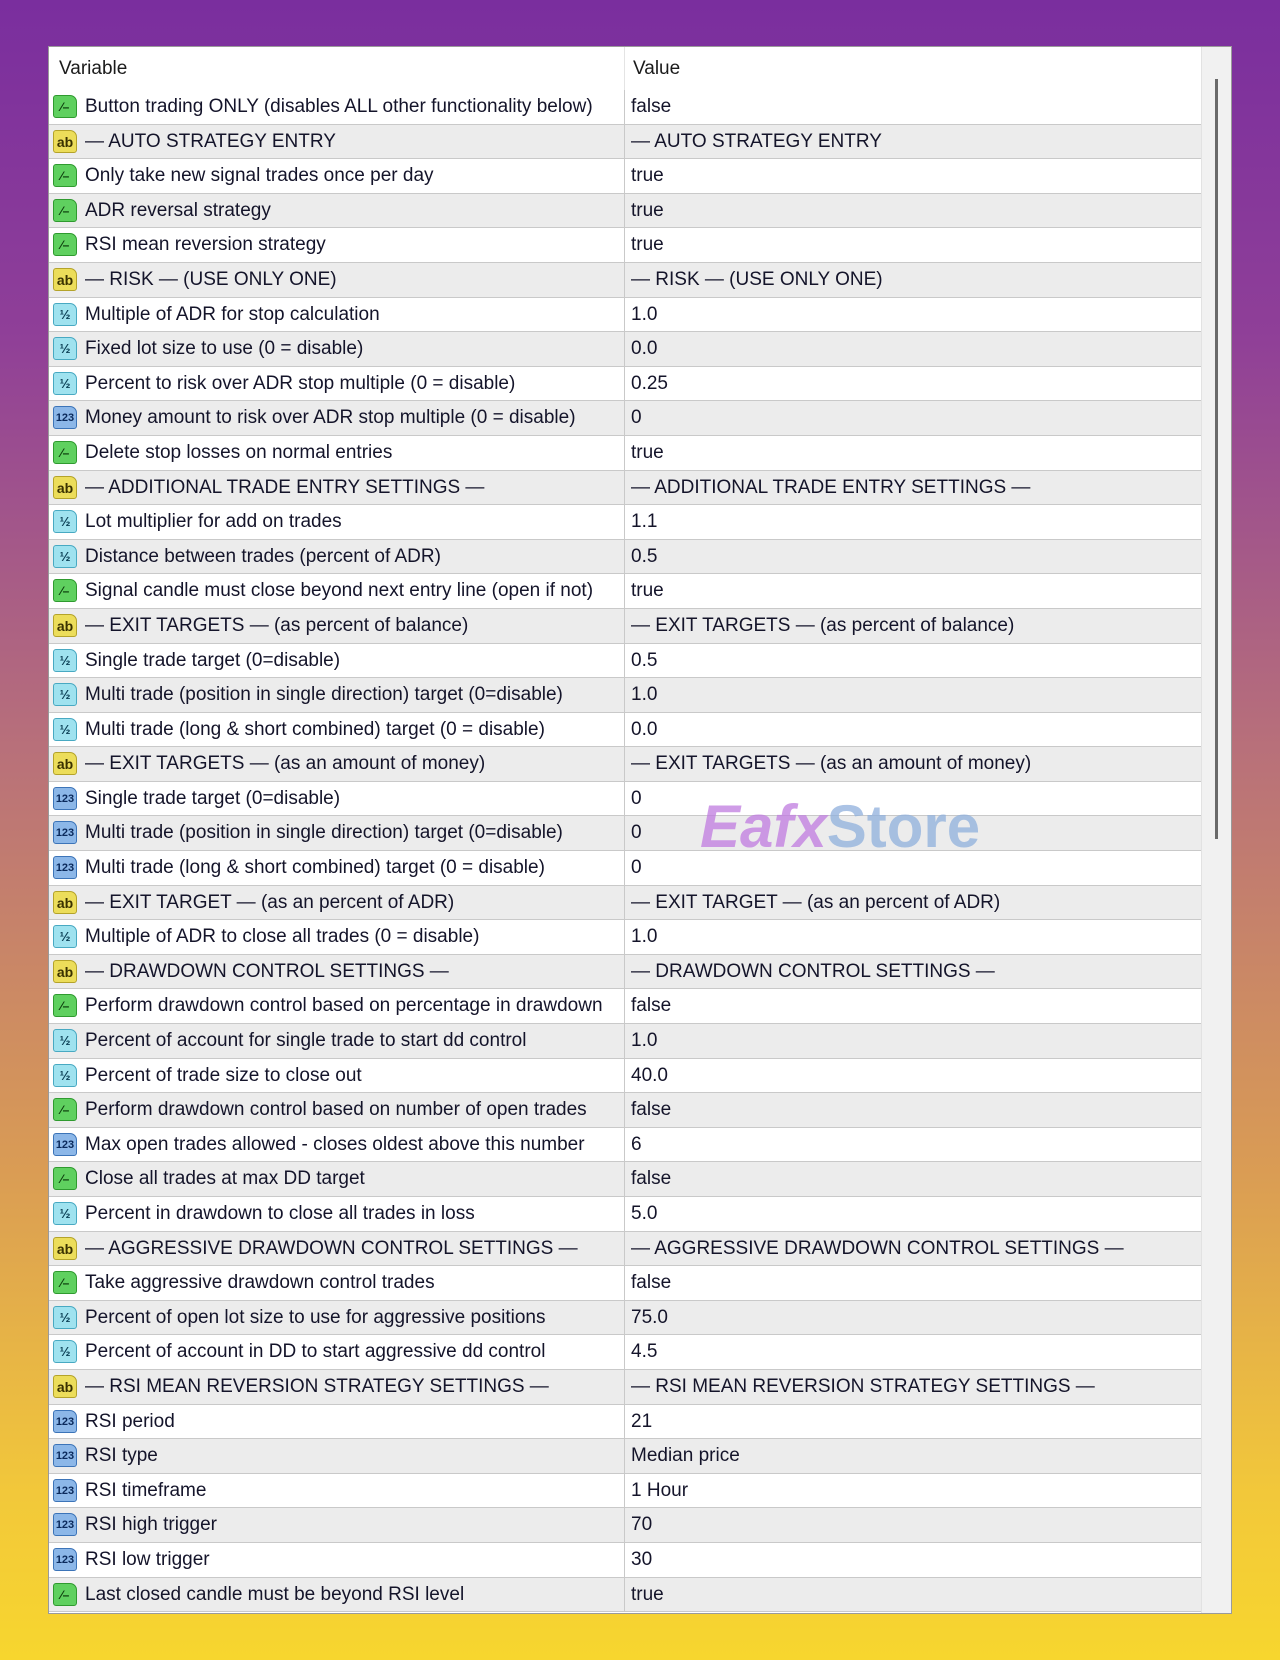  What do you see at coordinates (626, 1422) in the screenshot?
I see `table-row: 123 RSI period 21` at bounding box center [626, 1422].